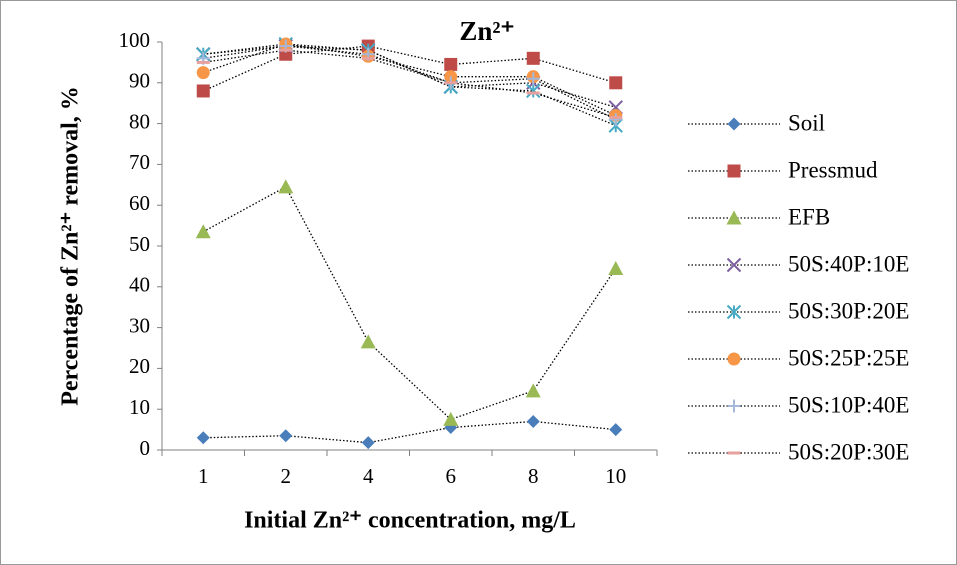 The image size is (957, 565). Describe the element at coordinates (410, 521) in the screenshot. I see `x-axis-label: Initial Zn²⁺ concentration, mg/L` at that location.